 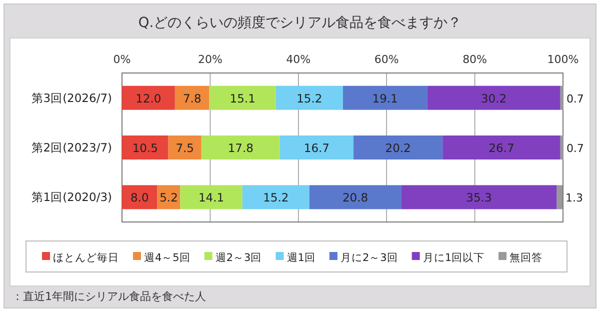 I want to click on legend-label: 月に1回以下, so click(x=453, y=257).